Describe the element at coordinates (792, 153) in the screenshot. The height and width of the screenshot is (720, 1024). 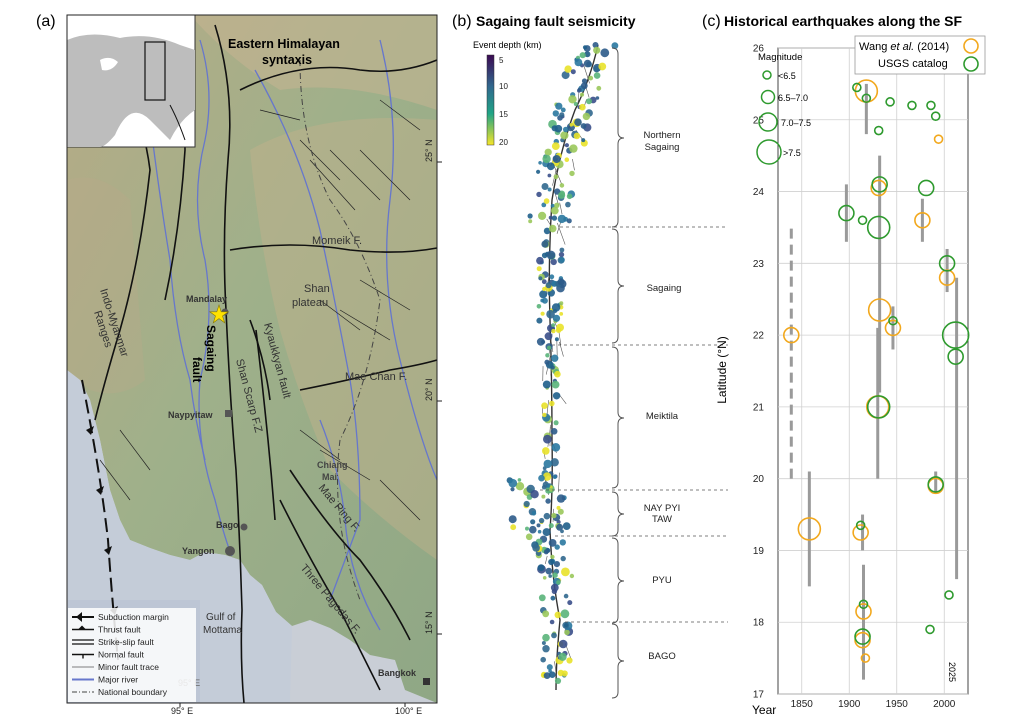
I see `mag-class-4: >7.5` at that location.